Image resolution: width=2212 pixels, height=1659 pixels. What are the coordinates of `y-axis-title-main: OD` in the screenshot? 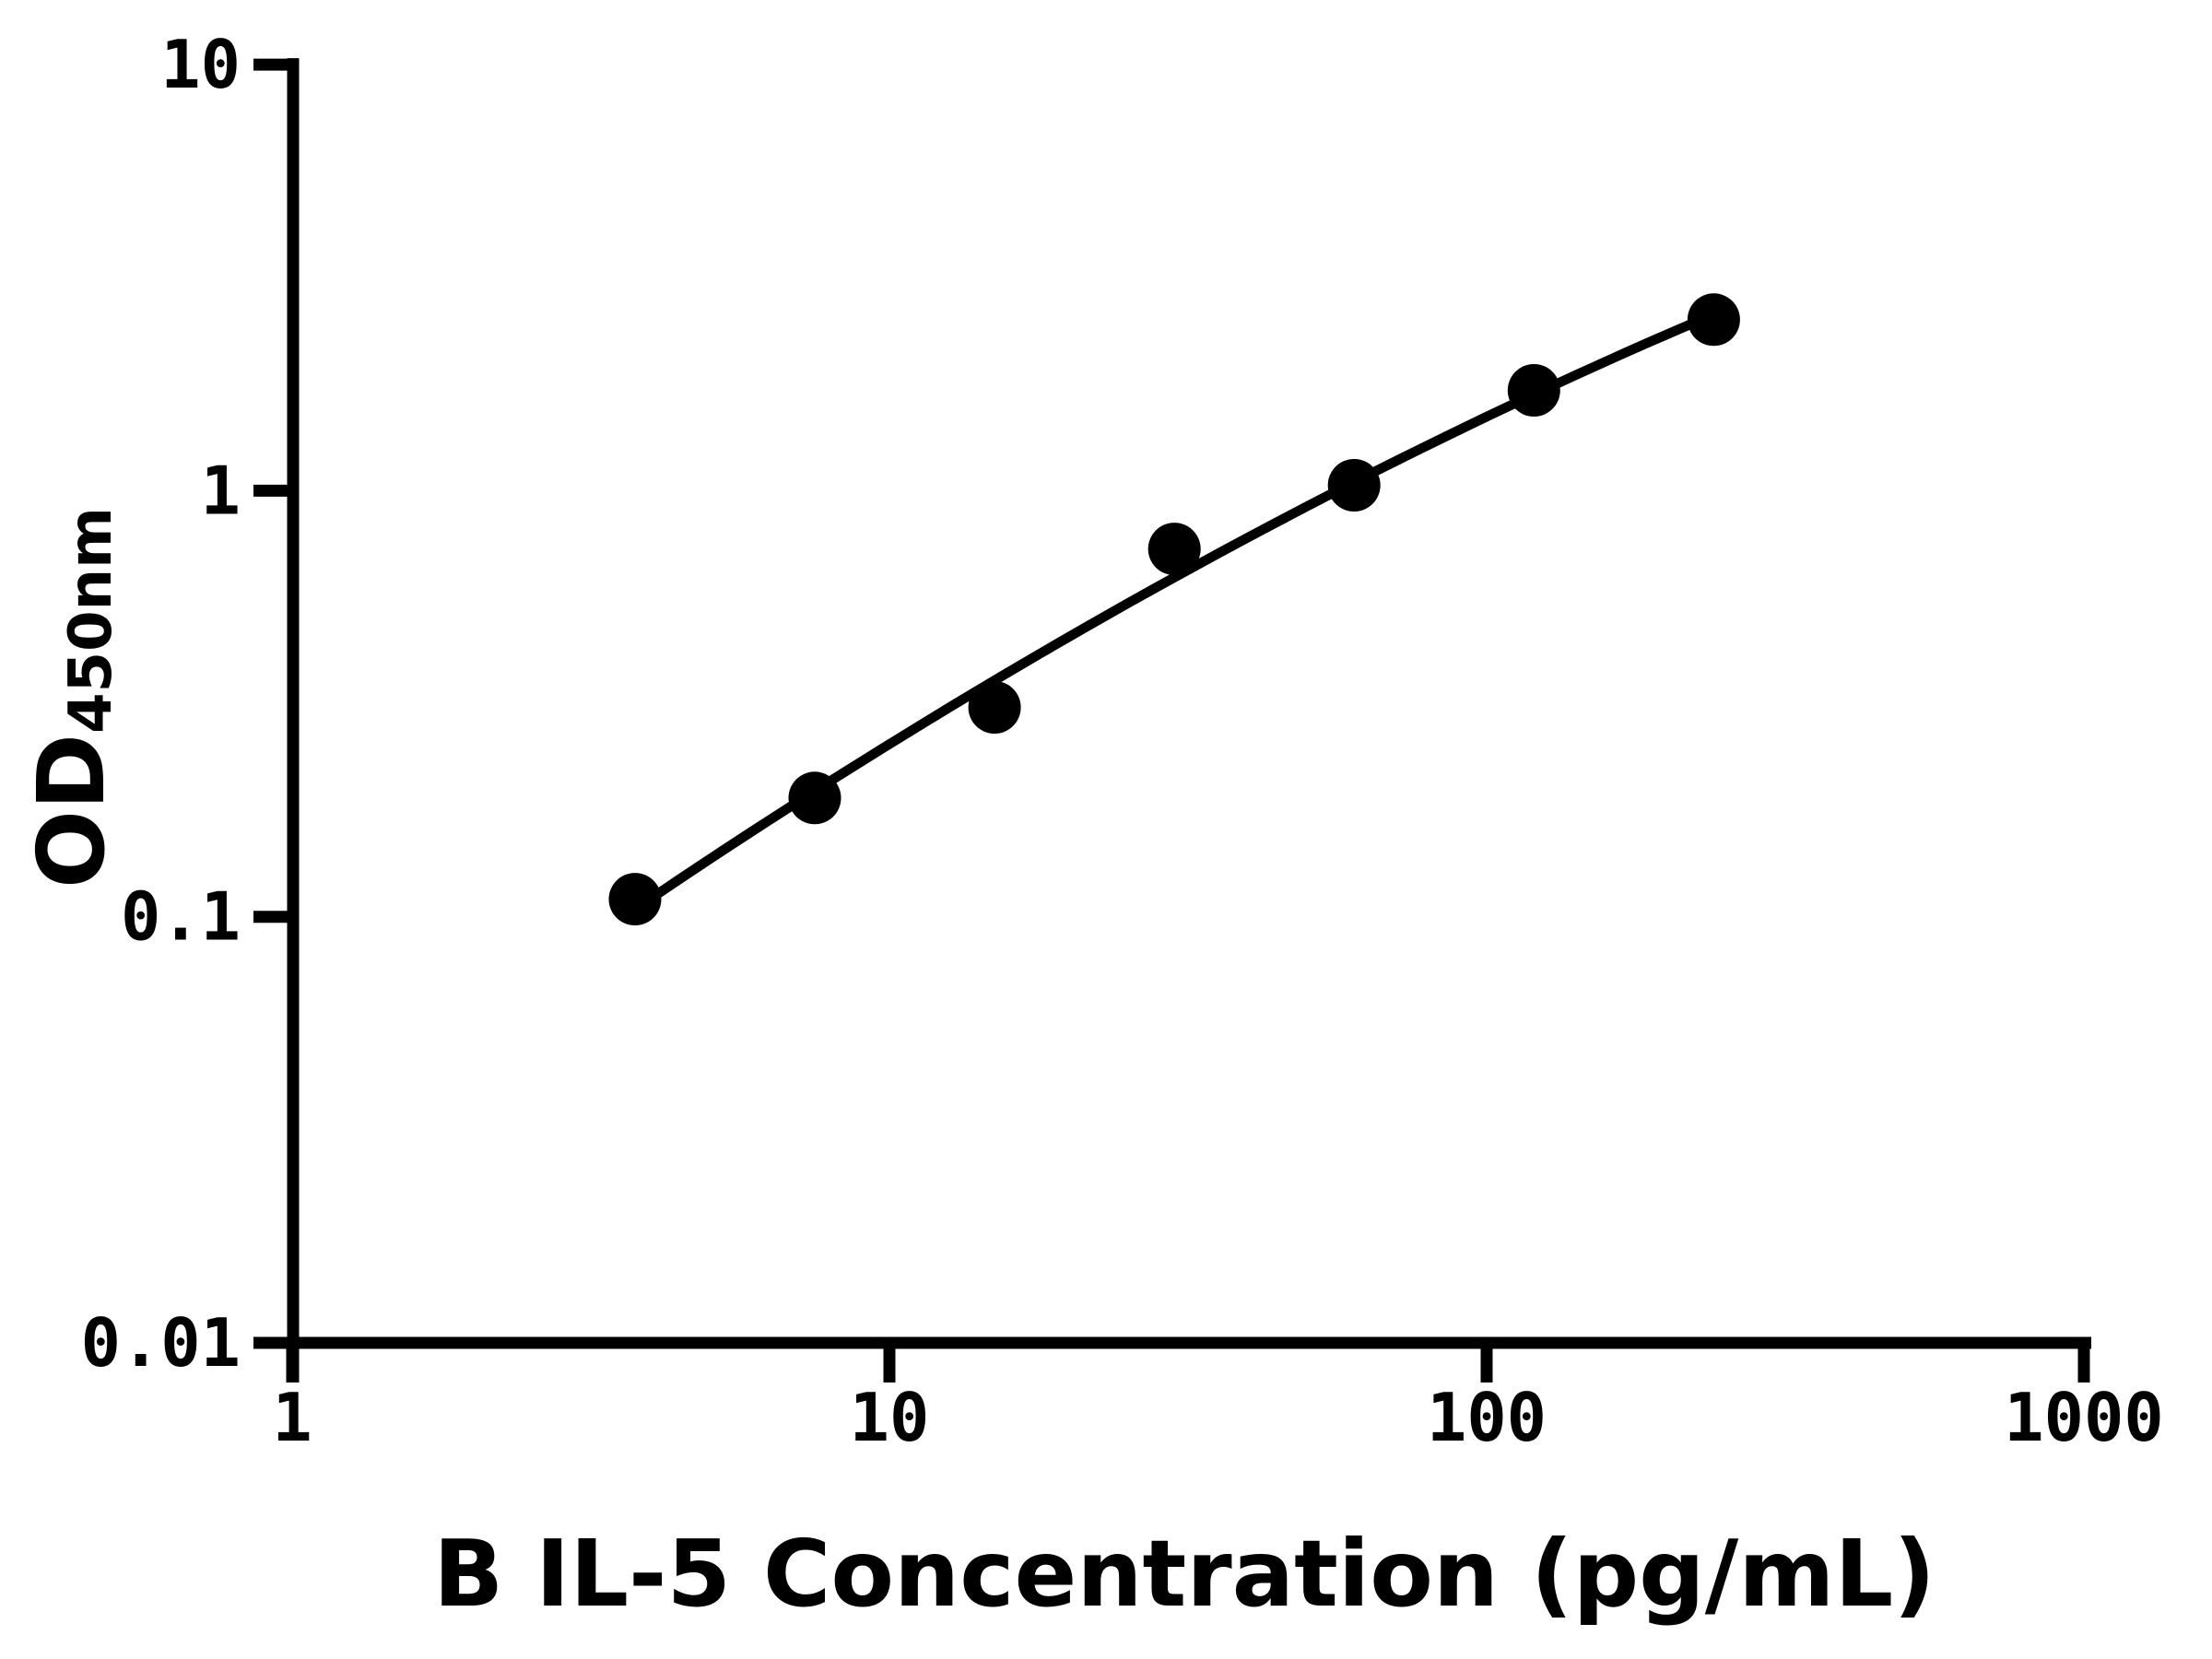 It's located at (71, 811).